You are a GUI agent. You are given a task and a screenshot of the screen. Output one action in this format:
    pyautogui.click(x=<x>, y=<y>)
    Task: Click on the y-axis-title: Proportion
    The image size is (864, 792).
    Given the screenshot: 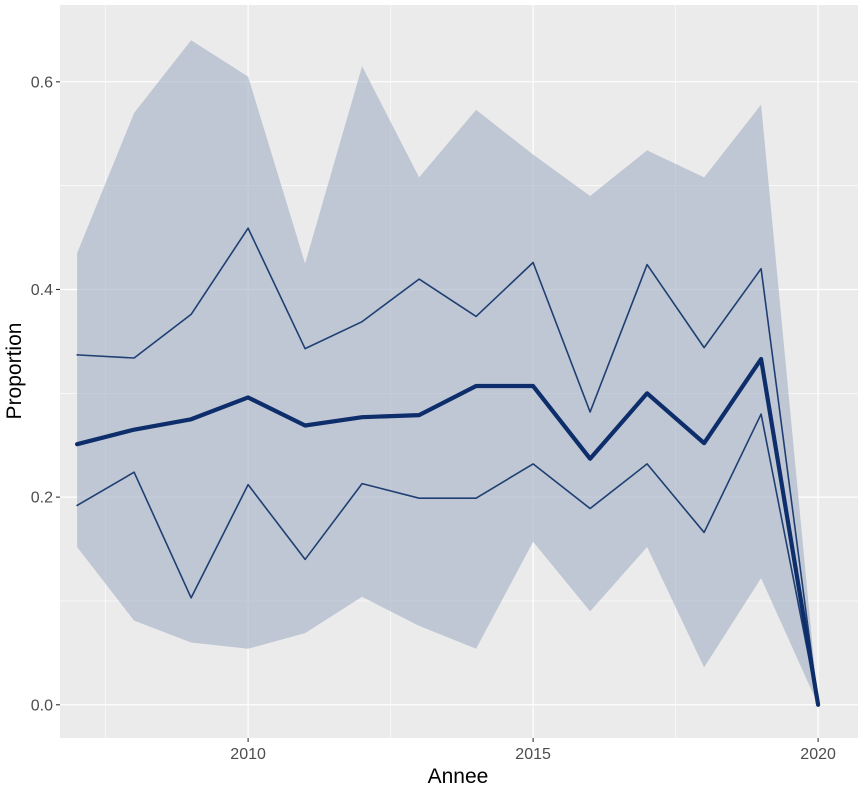 What is the action you would take?
    pyautogui.click(x=14, y=371)
    